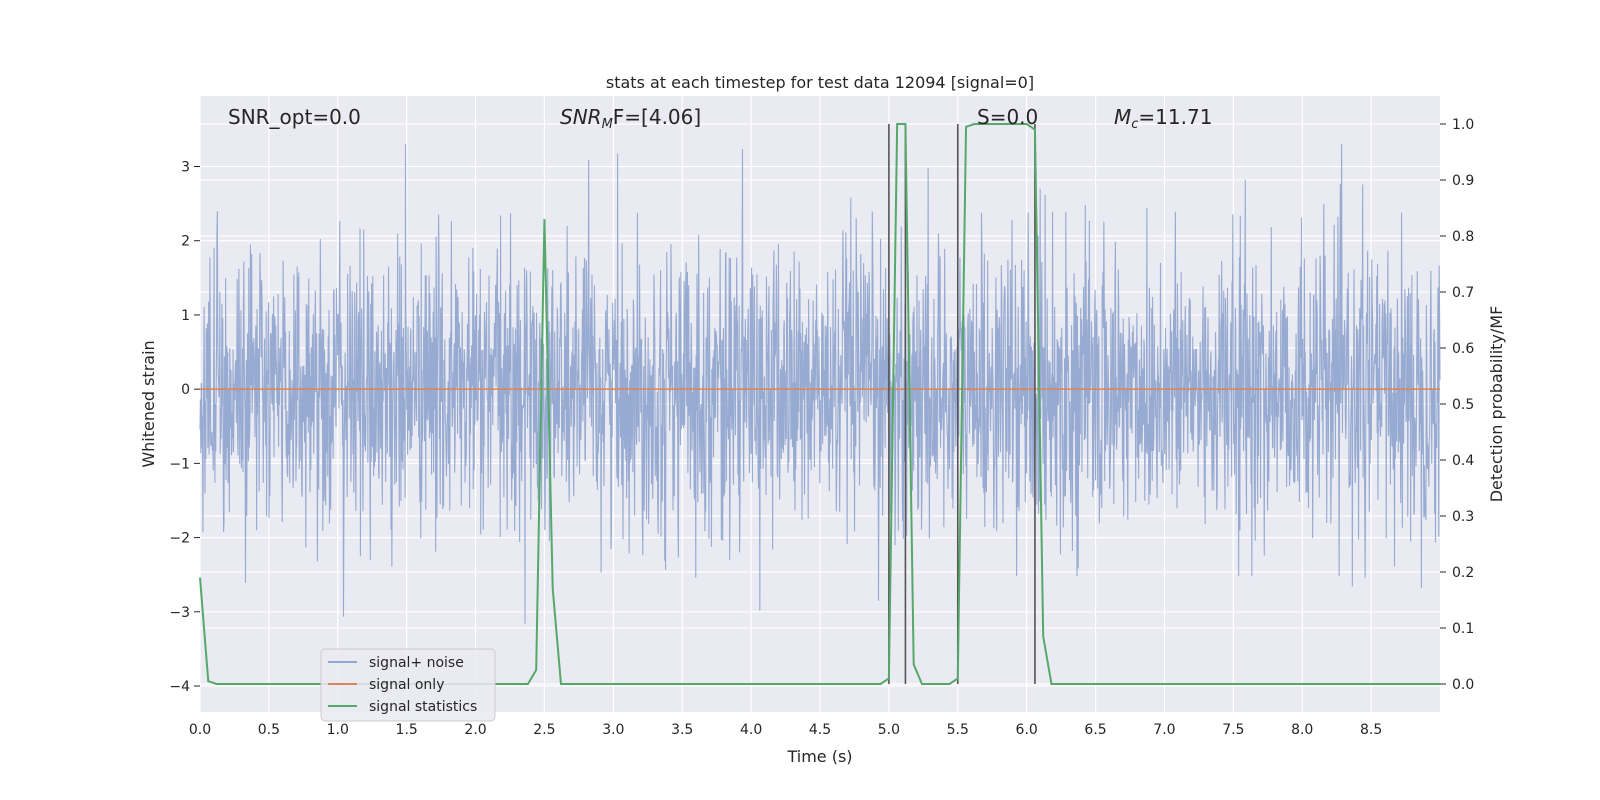  Describe the element at coordinates (1463, 629) in the screenshot. I see `y2-tick-label: 0.1` at that location.